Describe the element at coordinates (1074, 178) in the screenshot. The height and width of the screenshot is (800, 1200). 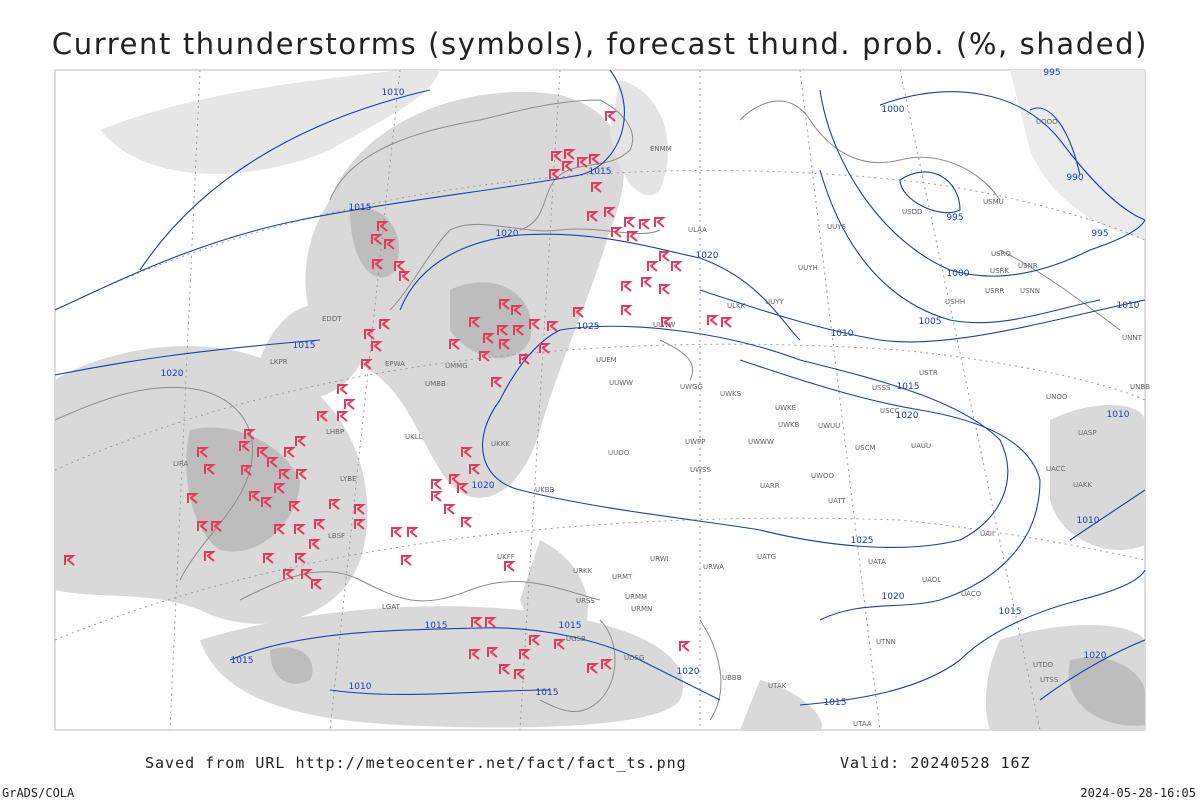
I see `isobar-label: 990` at that location.